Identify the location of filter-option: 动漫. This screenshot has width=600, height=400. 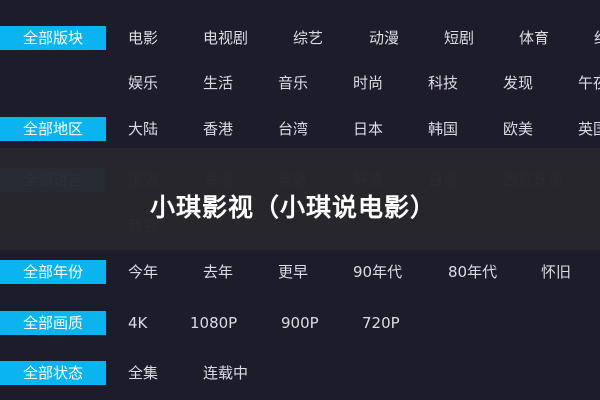
(384, 38).